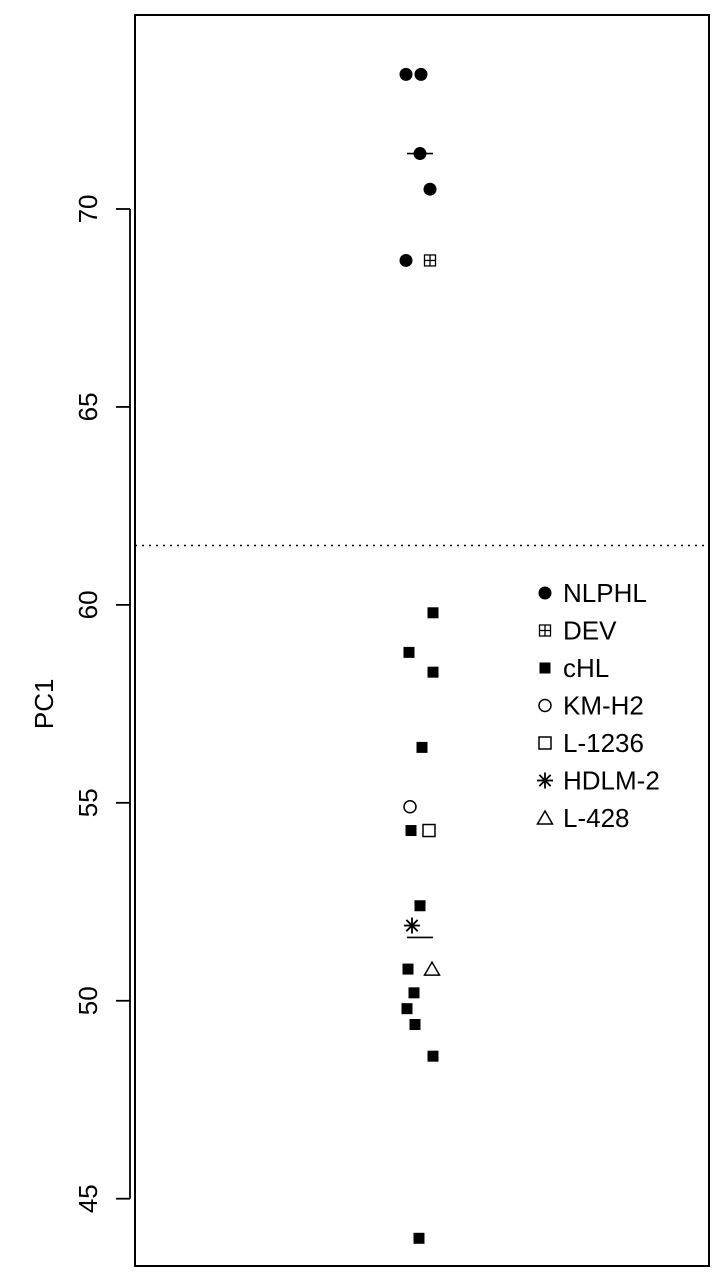  Describe the element at coordinates (88, 1000) in the screenshot. I see `y-tick-label-50: 50` at that location.